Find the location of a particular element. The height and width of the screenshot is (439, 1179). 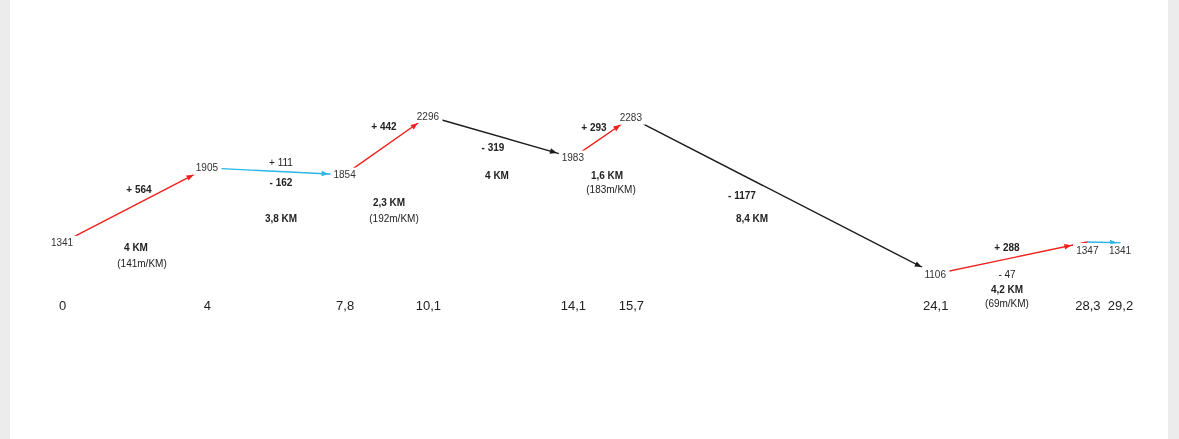

data-label: 1347 is located at coordinates (1087, 250).